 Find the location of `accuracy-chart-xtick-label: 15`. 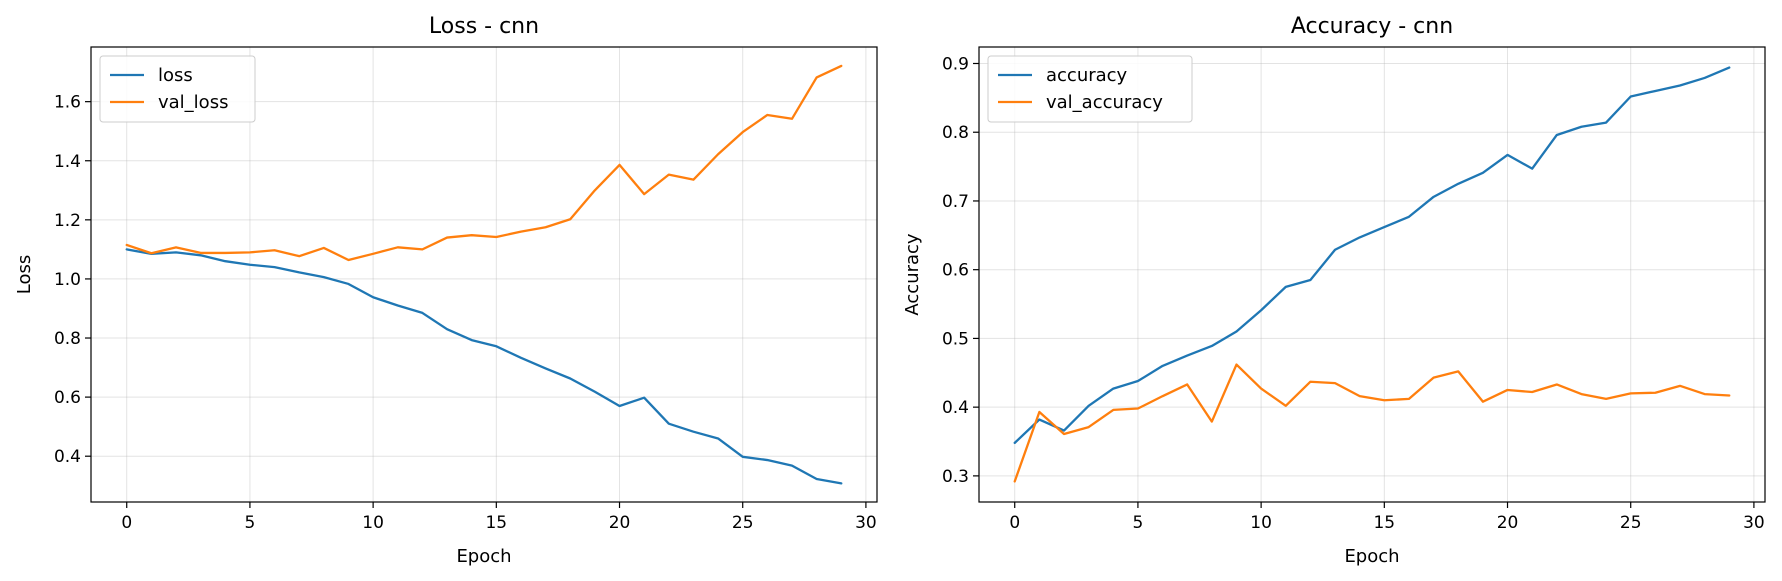

accuracy-chart-xtick-label: 15 is located at coordinates (1384, 523).